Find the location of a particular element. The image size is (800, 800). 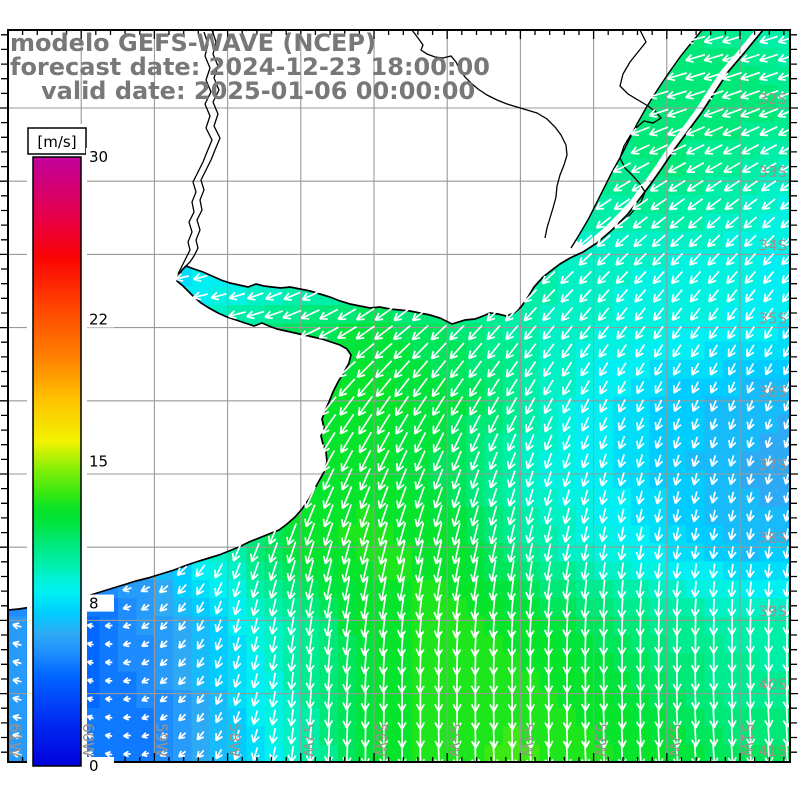

colorbar-gradient is located at coordinates (57, 461).